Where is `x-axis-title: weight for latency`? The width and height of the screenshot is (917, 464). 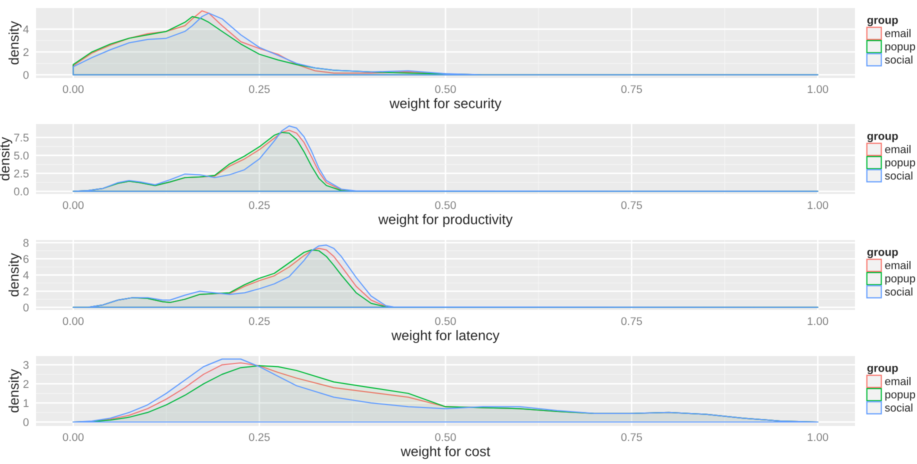
x-axis-title: weight for latency is located at coordinates (445, 337).